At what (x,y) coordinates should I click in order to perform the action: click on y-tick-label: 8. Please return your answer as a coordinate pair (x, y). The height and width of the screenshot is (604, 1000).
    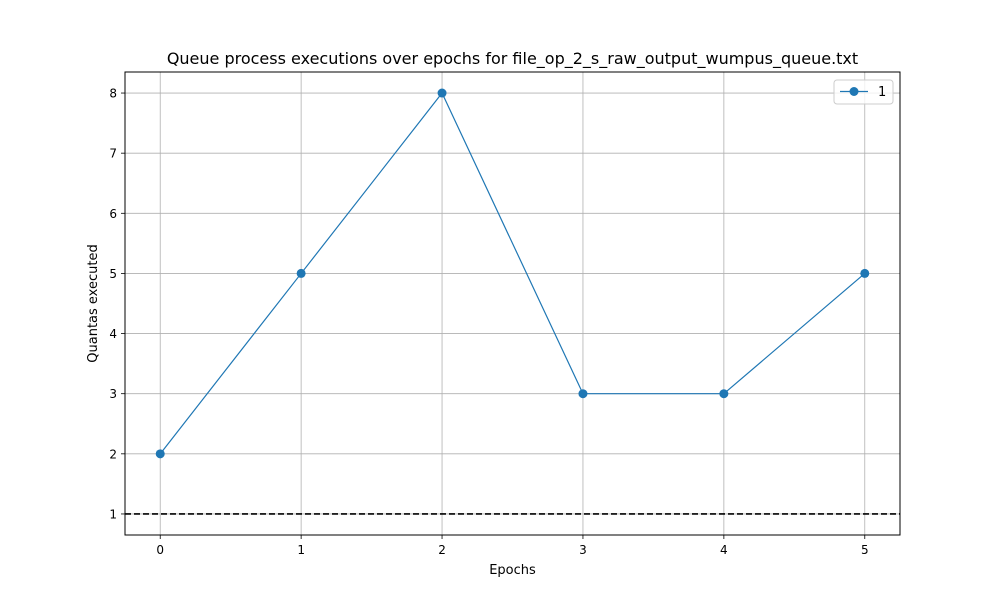
    Looking at the image, I should click on (113, 94).